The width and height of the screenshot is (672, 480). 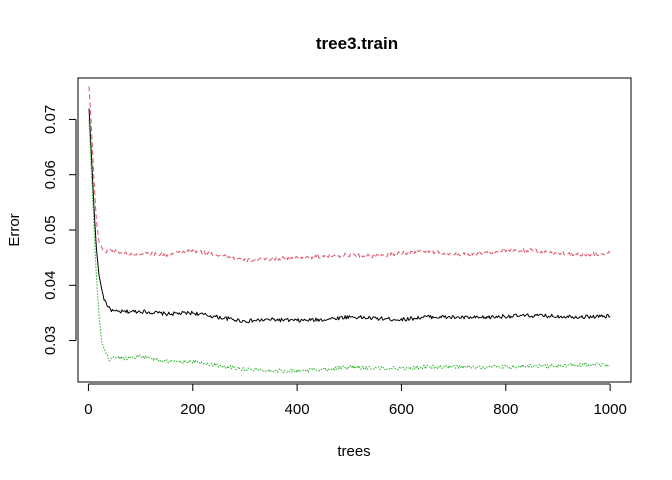 What do you see at coordinates (505, 409) in the screenshot?
I see `x-tick-label: 800` at bounding box center [505, 409].